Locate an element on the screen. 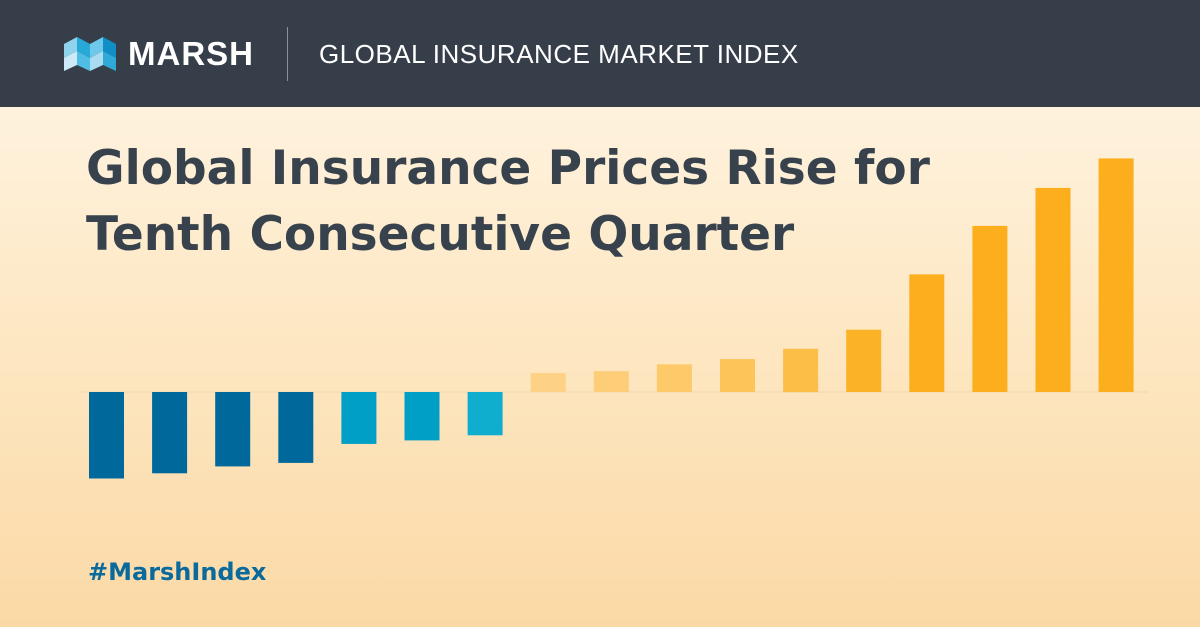  headline-line-2: Tenth Consecutive Quarter is located at coordinates (440, 234).